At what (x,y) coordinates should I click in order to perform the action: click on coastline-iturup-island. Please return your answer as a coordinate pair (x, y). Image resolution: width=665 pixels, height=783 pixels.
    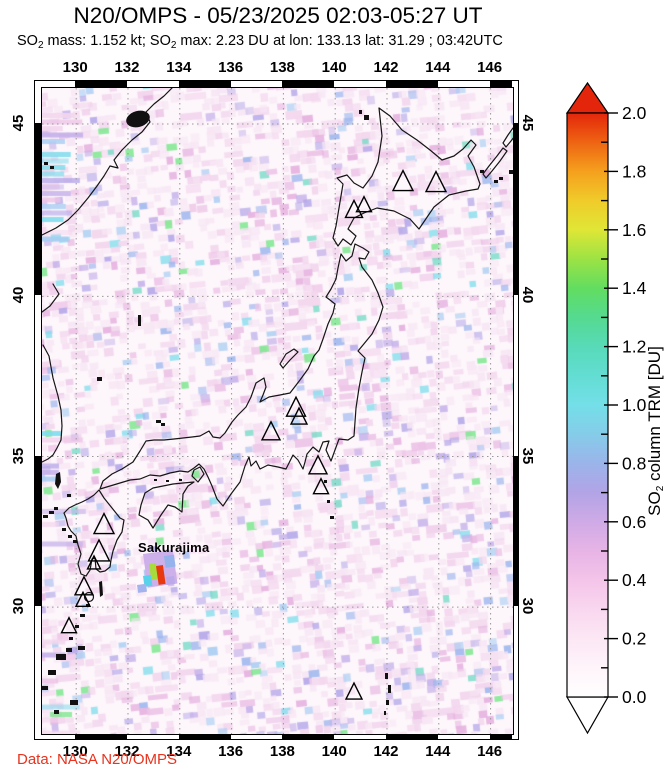
    Looking at the image, I should click on (507, 137).